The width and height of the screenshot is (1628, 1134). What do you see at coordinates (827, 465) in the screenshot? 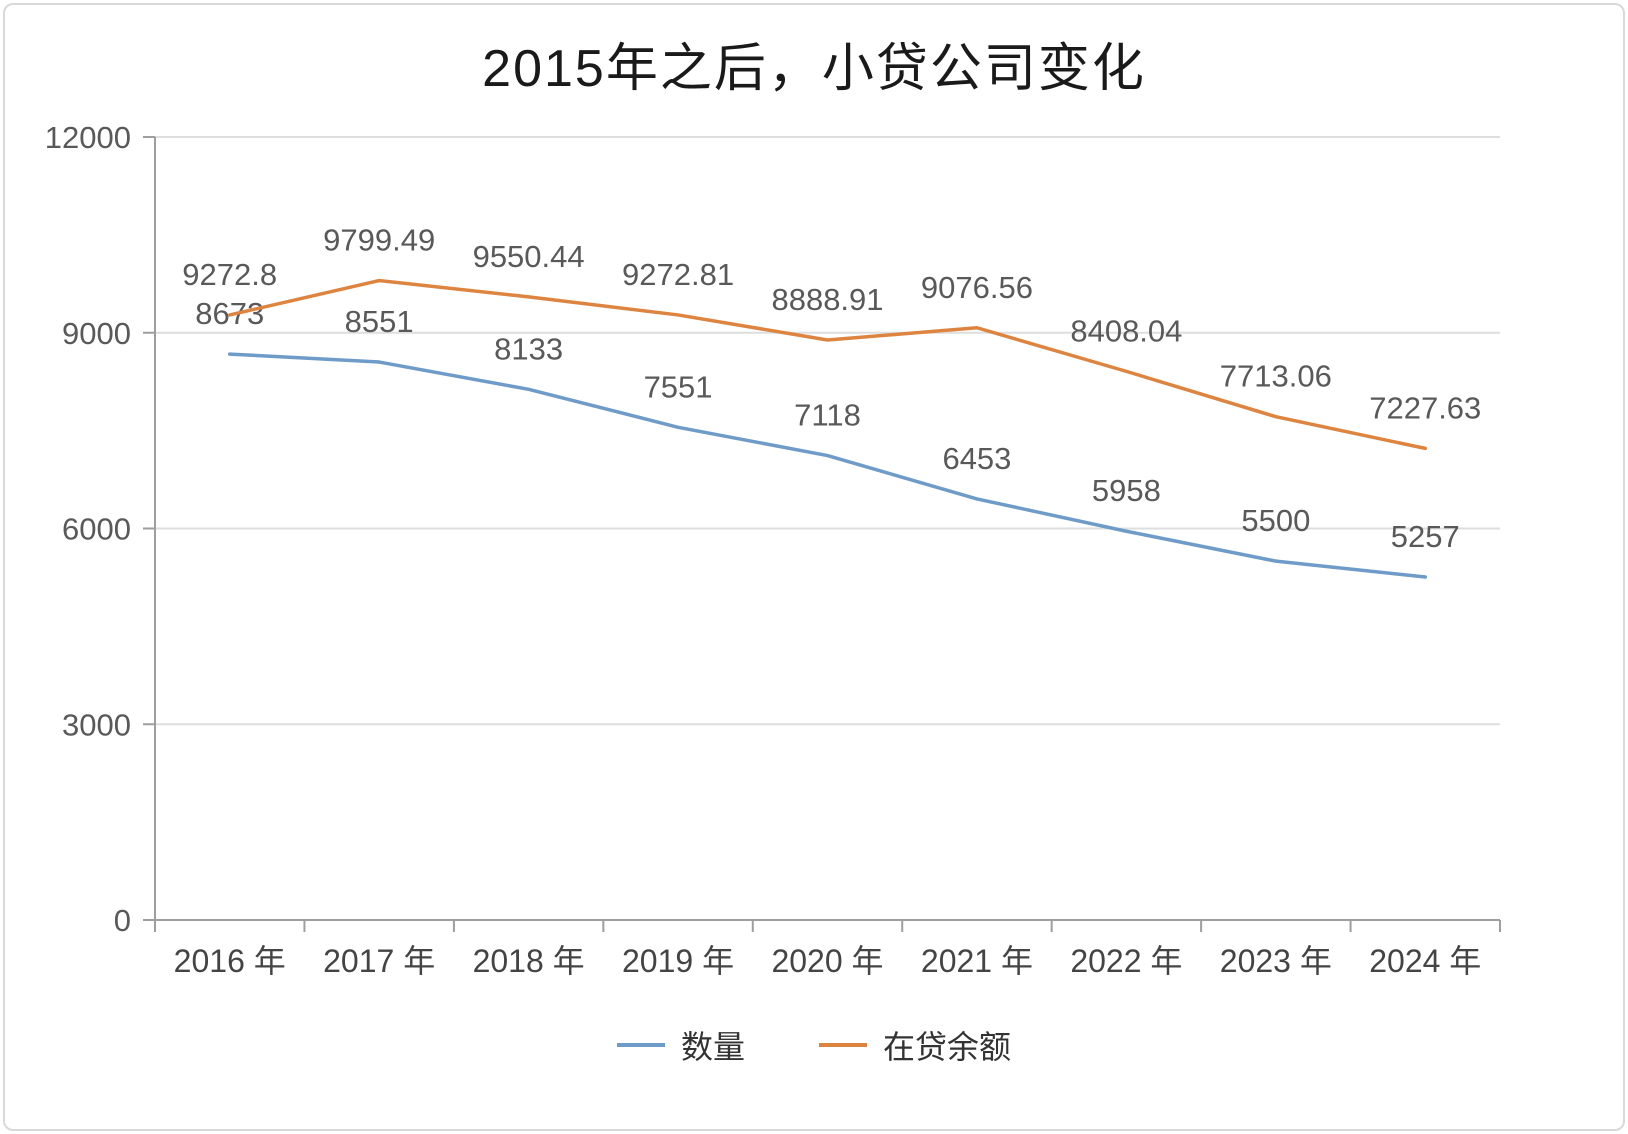
I see `quantity-line` at bounding box center [827, 465].